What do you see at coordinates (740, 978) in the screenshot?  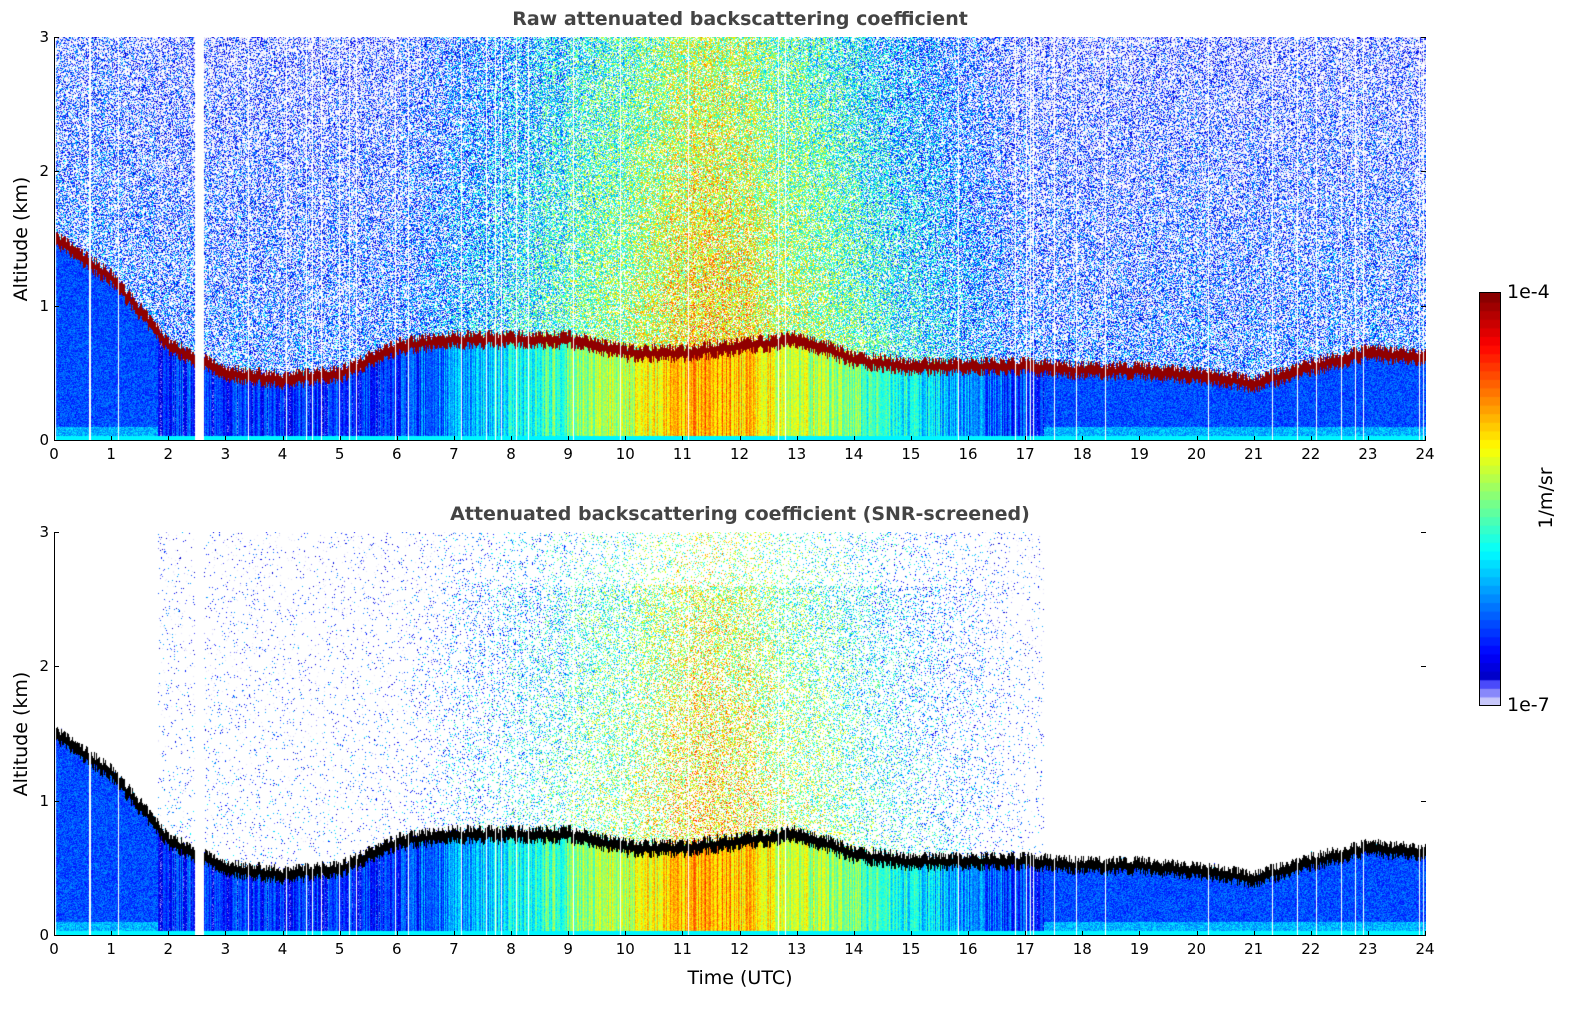 I see `x-axis-label: Time (UTC)` at bounding box center [740, 978].